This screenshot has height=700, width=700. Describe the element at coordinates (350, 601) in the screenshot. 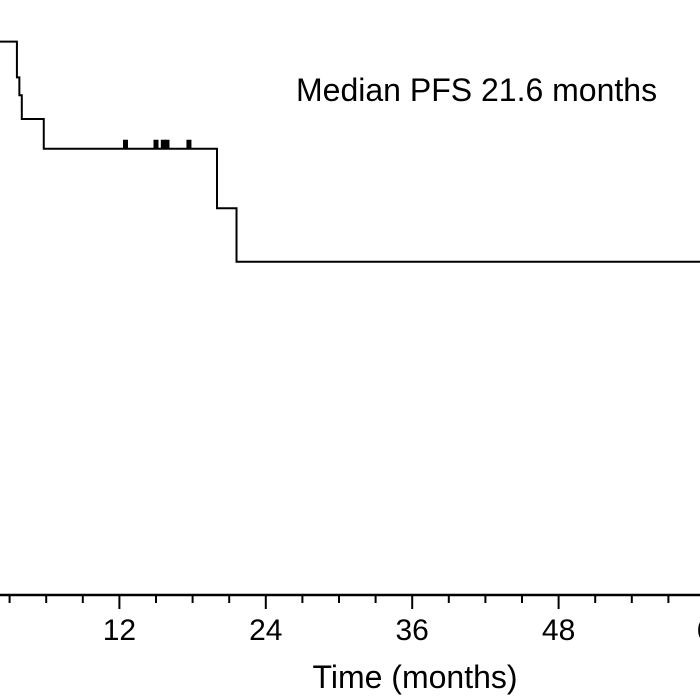

I see `x-axis` at that location.